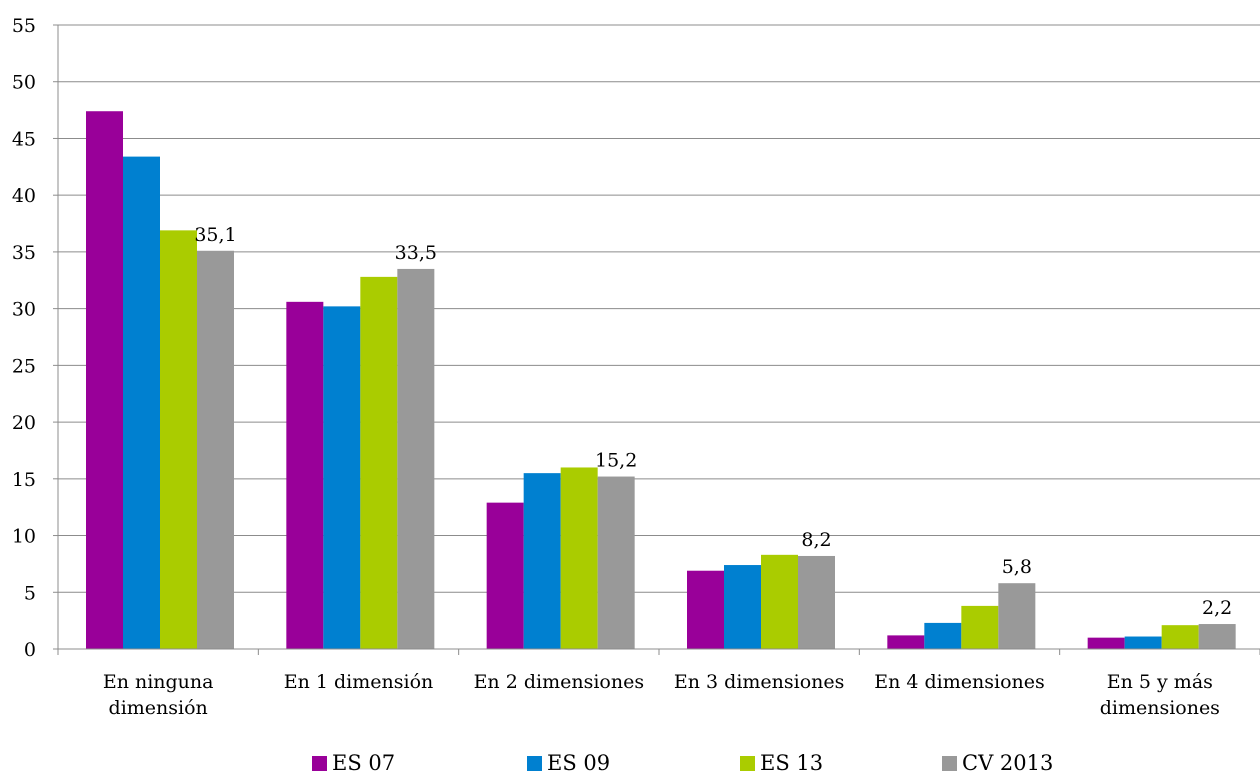 The image size is (1260, 776). I want to click on legend-item: CV 2013, so click(997, 763).